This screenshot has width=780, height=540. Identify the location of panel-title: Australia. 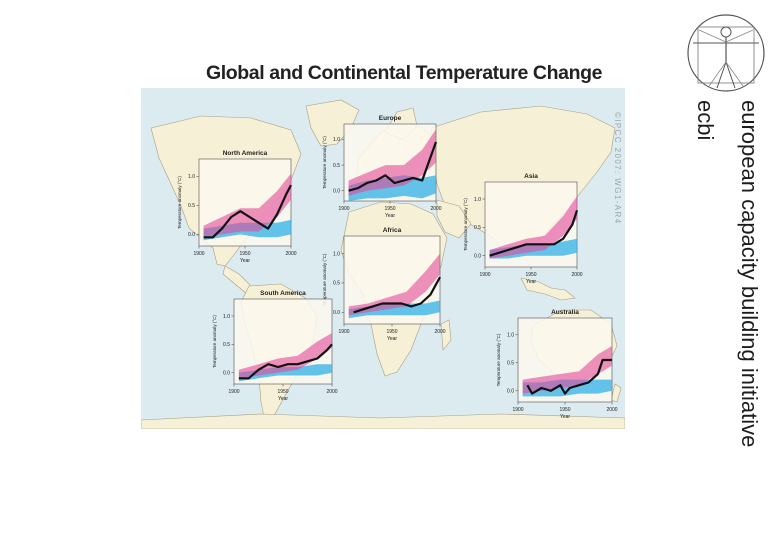
(565, 312).